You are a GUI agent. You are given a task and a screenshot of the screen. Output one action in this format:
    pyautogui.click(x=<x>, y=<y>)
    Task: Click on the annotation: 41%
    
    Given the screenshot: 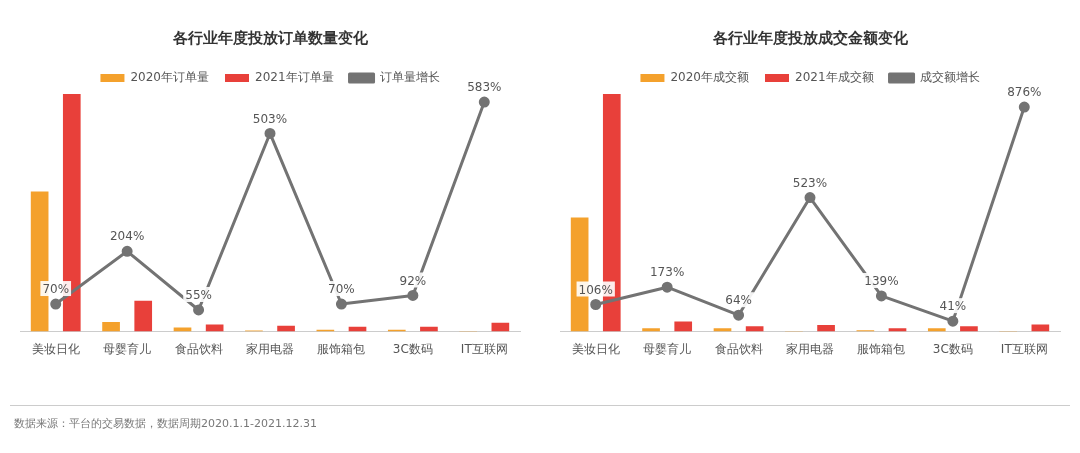 What is the action you would take?
    pyautogui.click(x=953, y=306)
    